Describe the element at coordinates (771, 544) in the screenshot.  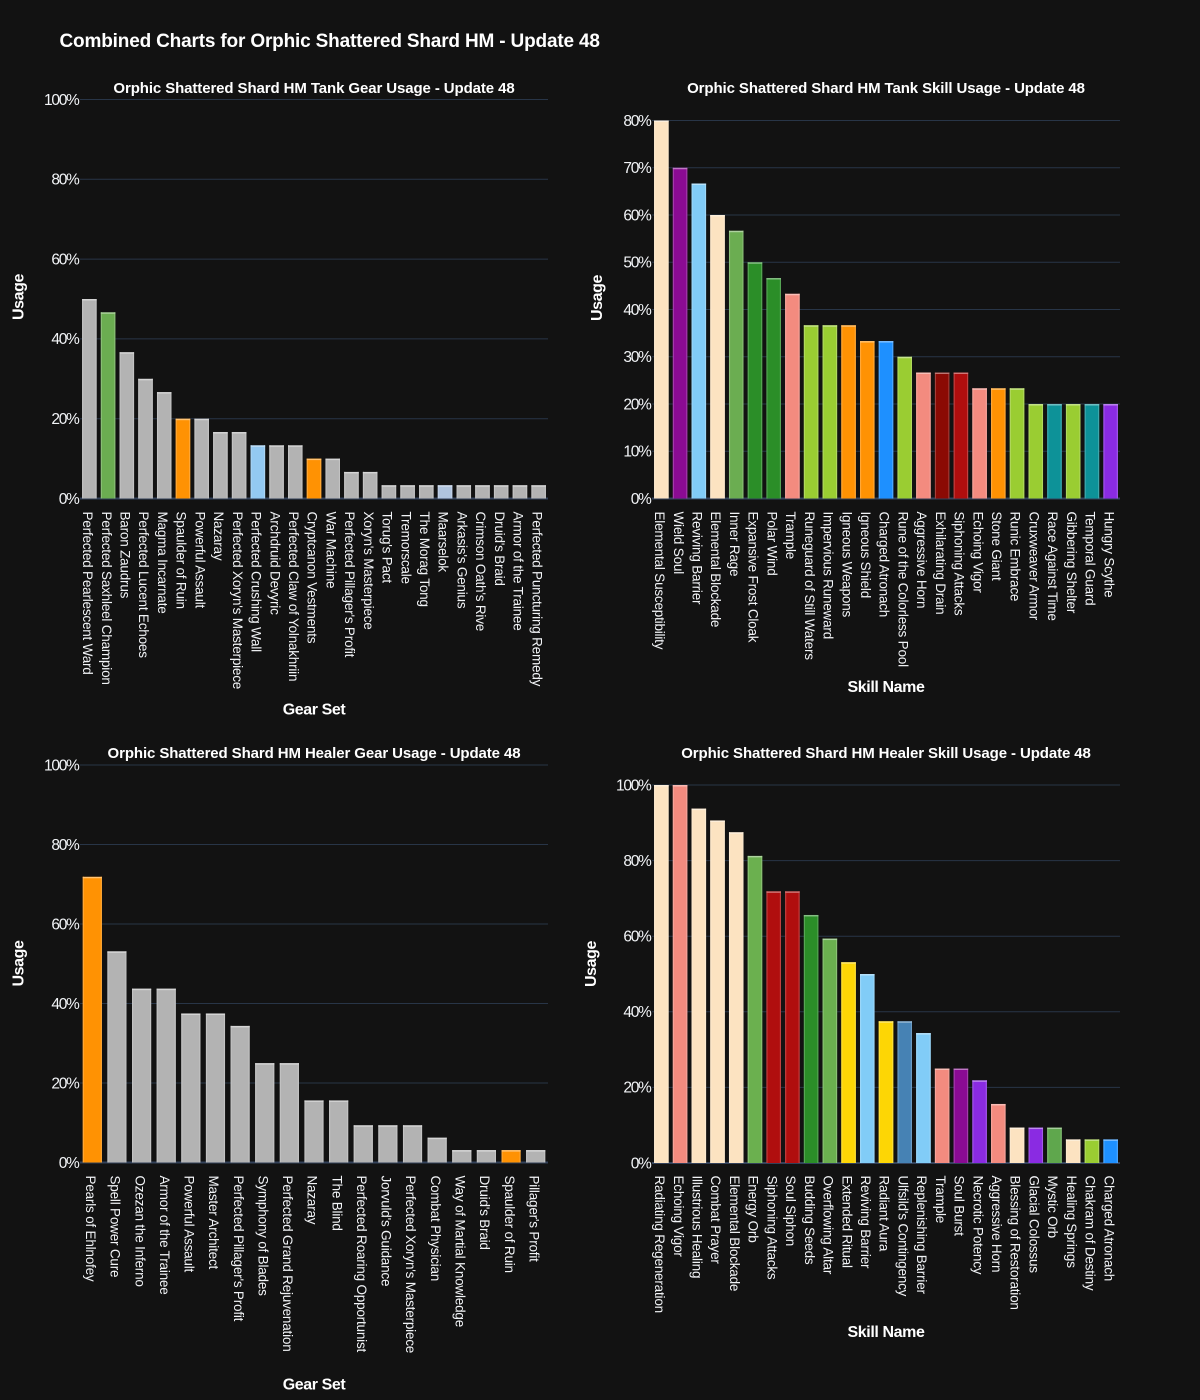
I see `svg-text: Polar Wind` at that location.